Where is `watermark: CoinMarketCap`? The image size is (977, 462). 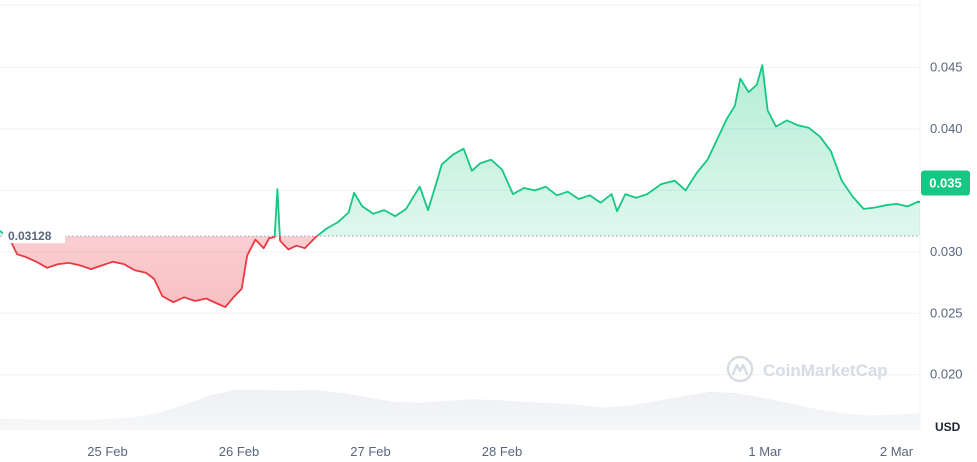 watermark: CoinMarketCap is located at coordinates (807, 369).